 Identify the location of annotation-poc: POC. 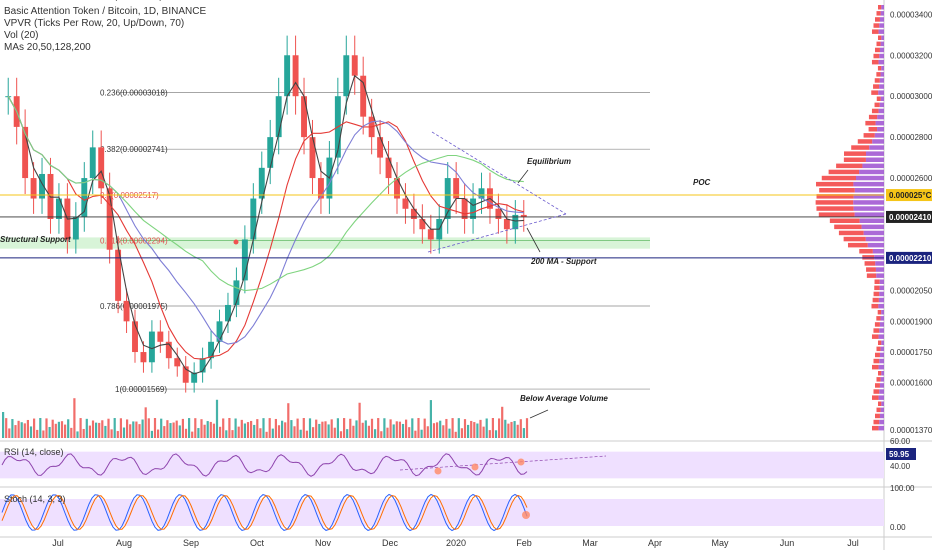
(702, 182).